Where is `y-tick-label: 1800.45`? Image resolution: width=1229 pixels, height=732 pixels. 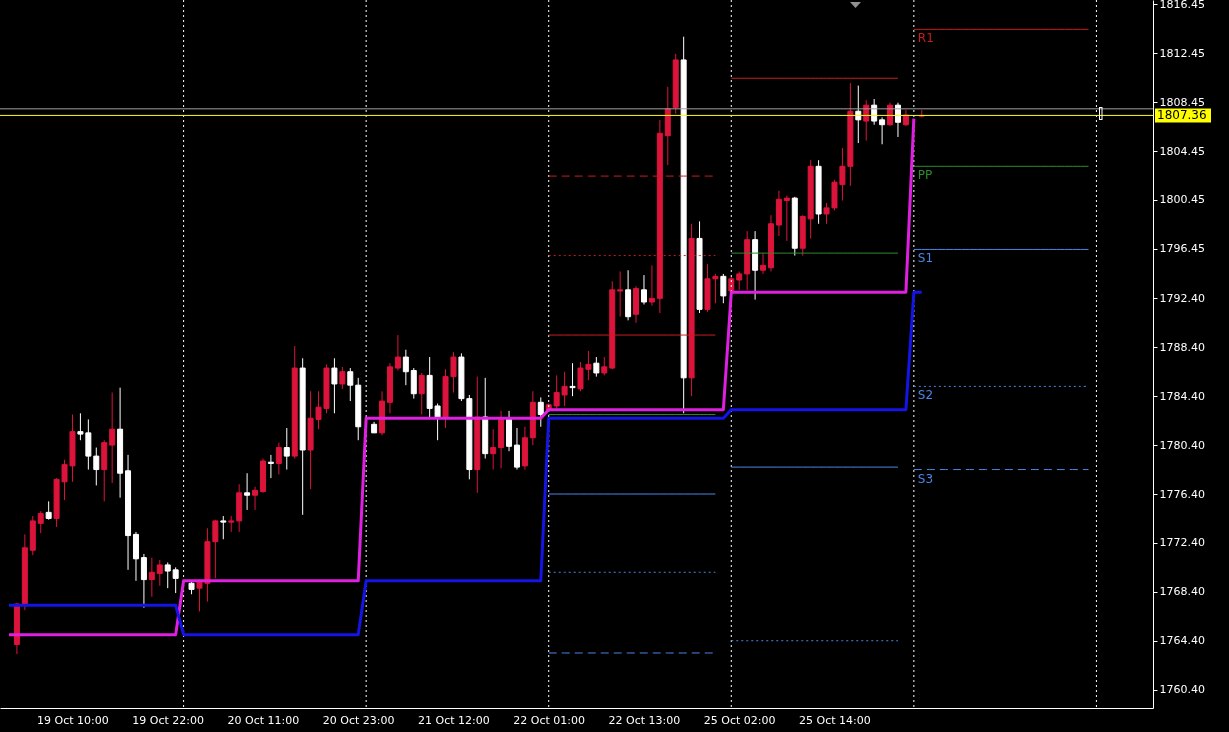
y-tick-label: 1800.45 is located at coordinates (1182, 200).